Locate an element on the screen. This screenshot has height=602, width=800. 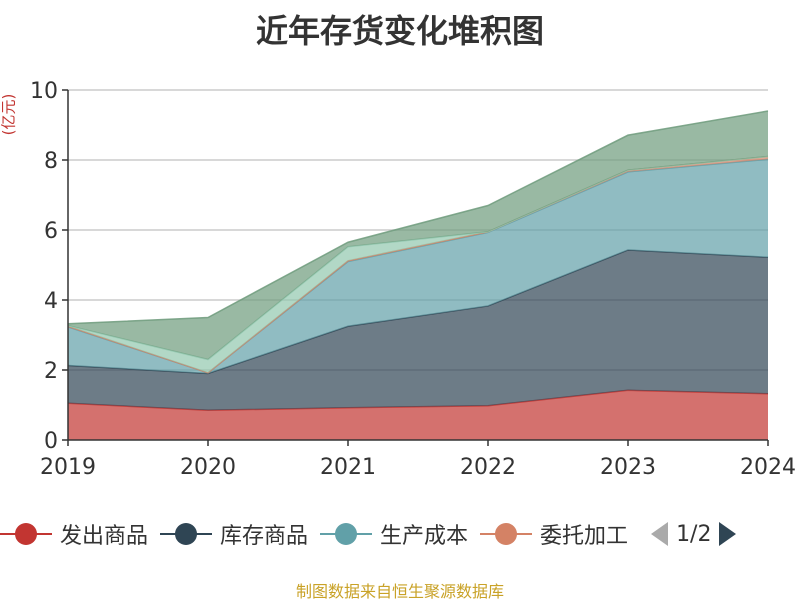
legend: 发出商品 库存商品 生产成本 委托加工 1/2 is located at coordinates (368, 534).